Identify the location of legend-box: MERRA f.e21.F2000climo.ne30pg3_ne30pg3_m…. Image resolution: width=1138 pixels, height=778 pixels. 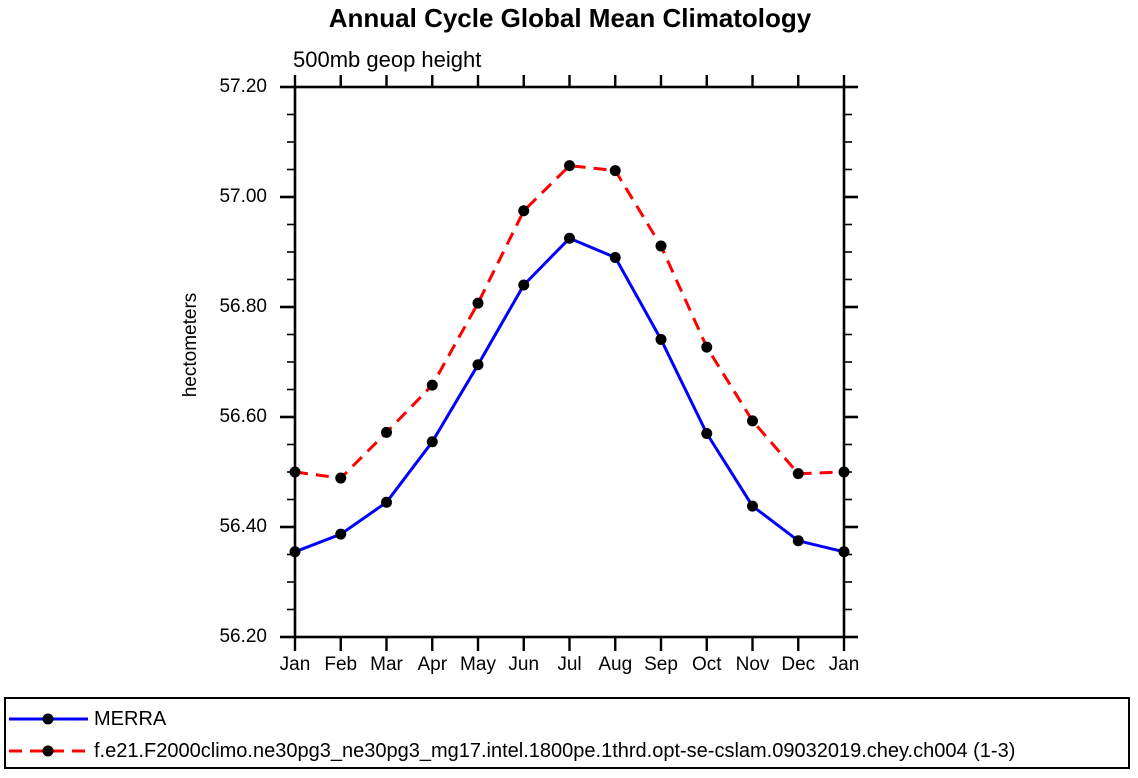
(567, 733).